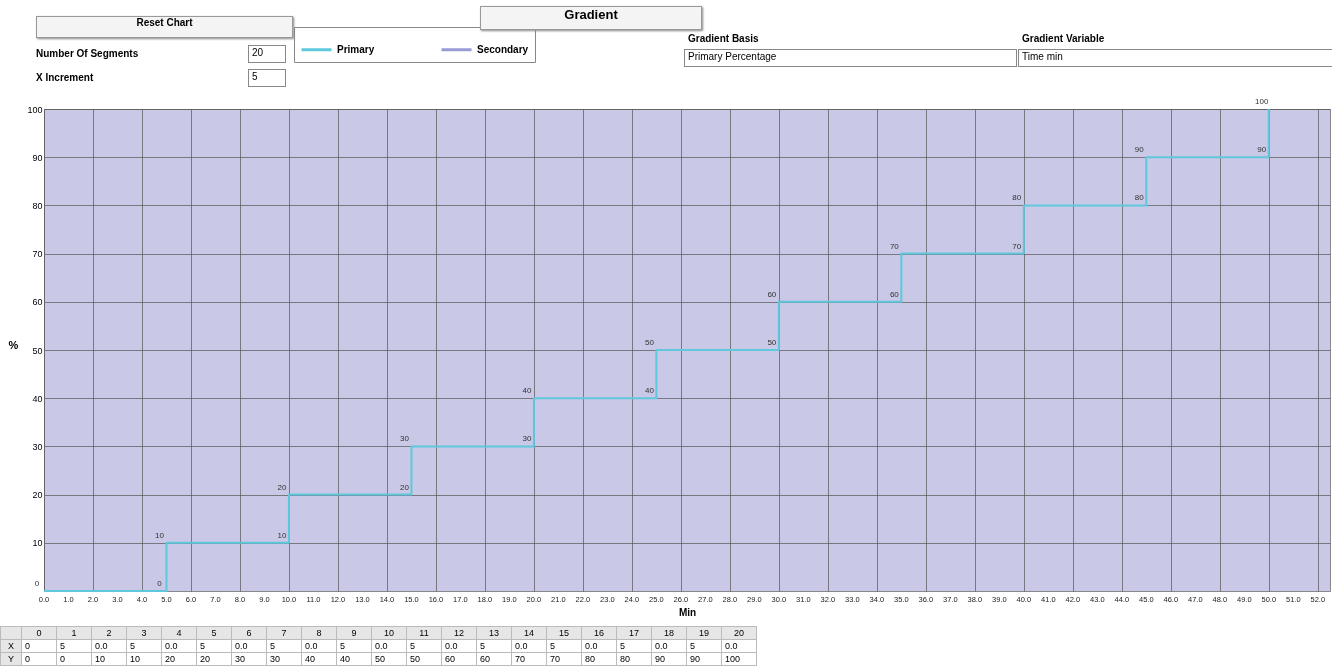 Image resolution: width=1332 pixels, height=671 pixels. I want to click on y-tick-label: 80, so click(37, 205).